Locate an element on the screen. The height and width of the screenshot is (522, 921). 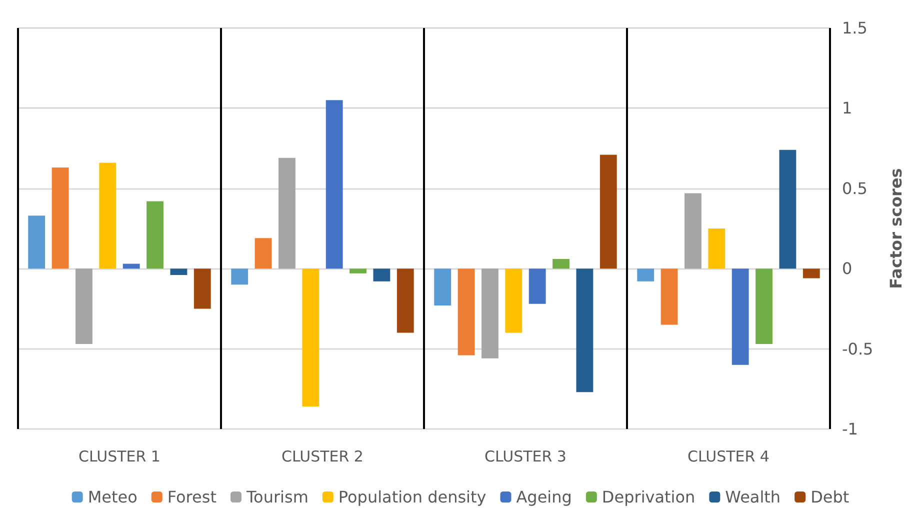
legend-label: Forest is located at coordinates (191, 497).